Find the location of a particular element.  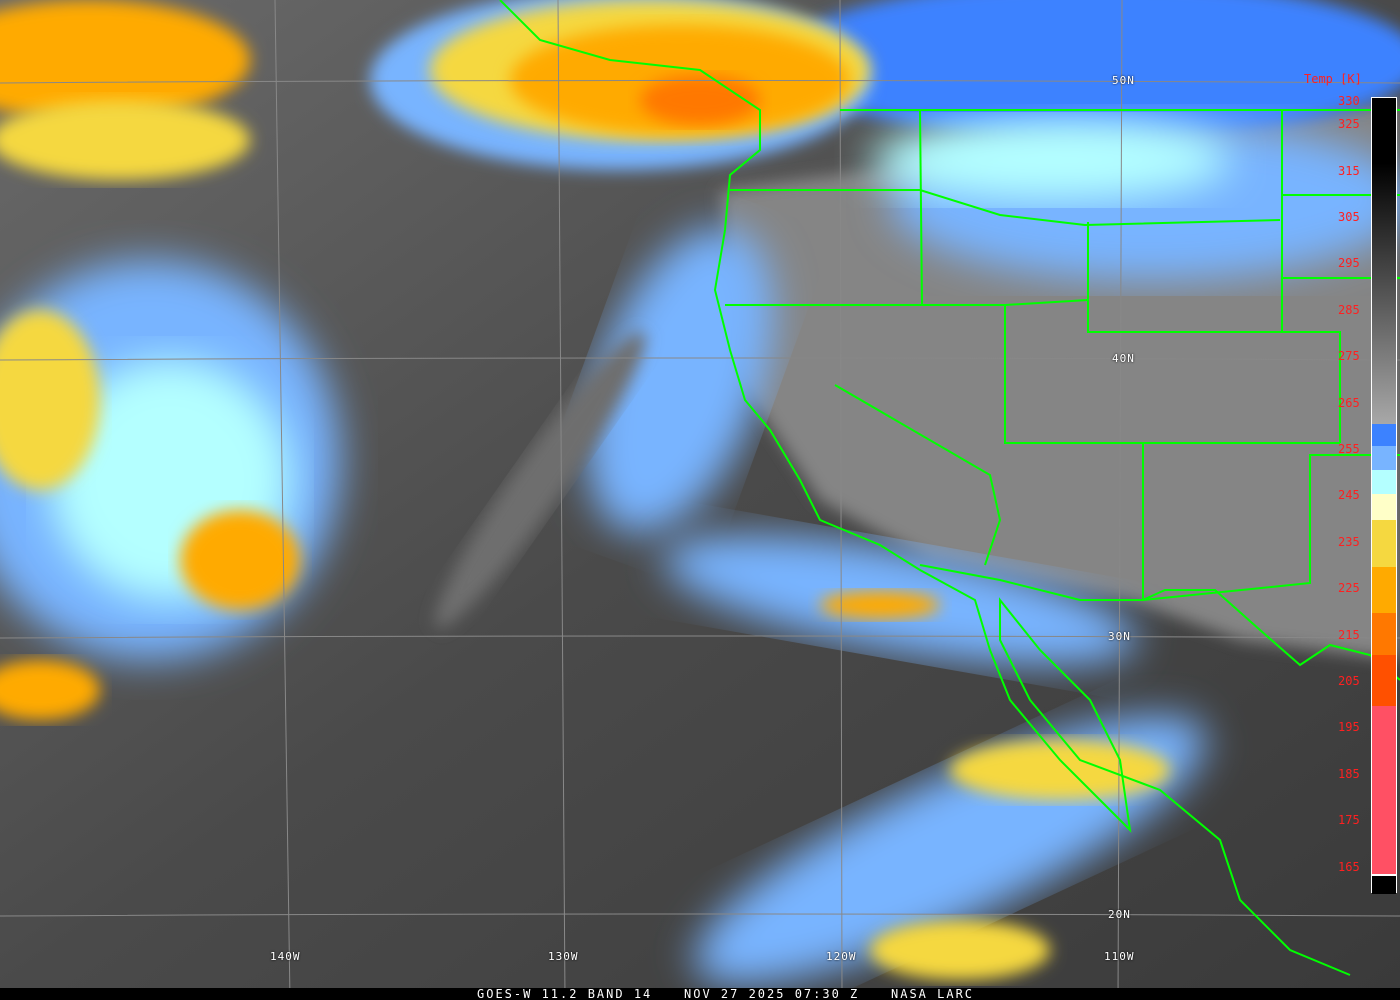

lat-label-40n: 40N is located at coordinates (1123, 358).